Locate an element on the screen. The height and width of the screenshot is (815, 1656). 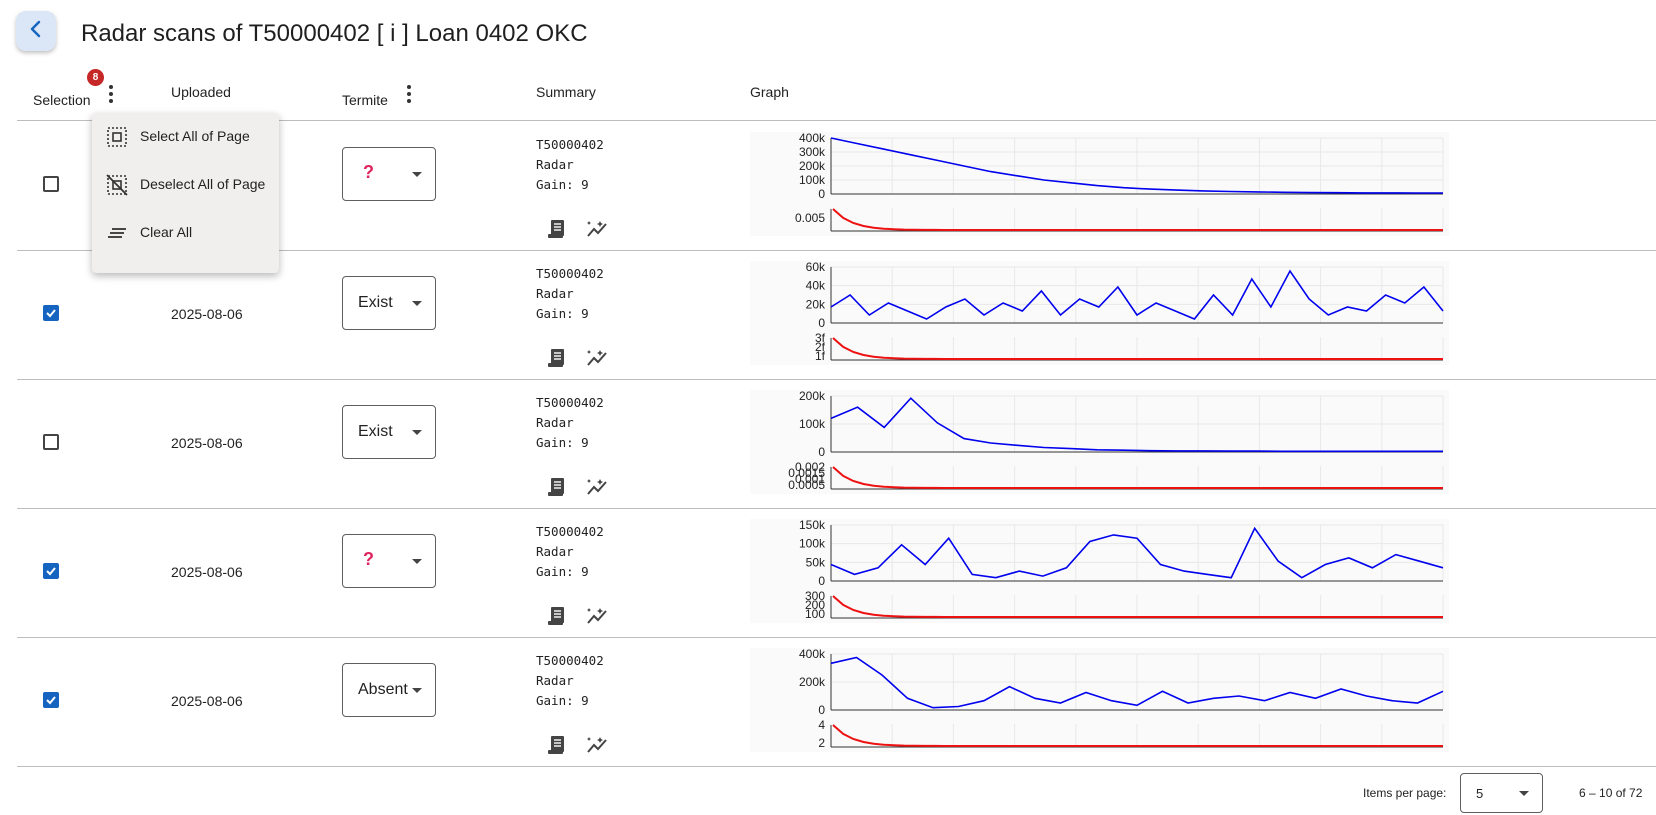
menu-item-select-all: Select All of Page is located at coordinates (185, 137).